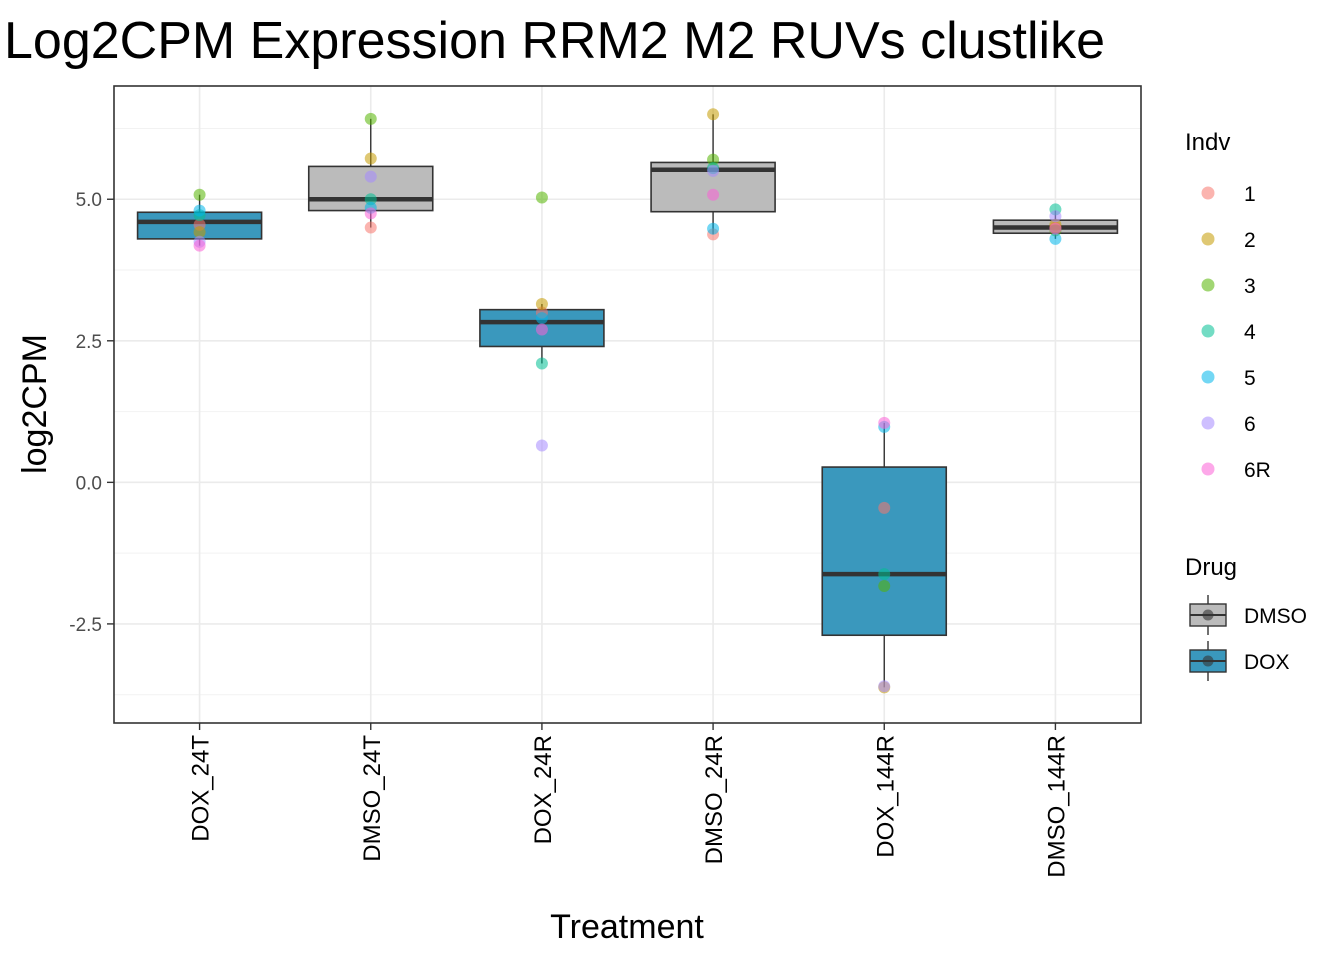  Describe the element at coordinates (1250, 286) in the screenshot. I see `legend-indv-label: 3` at that location.